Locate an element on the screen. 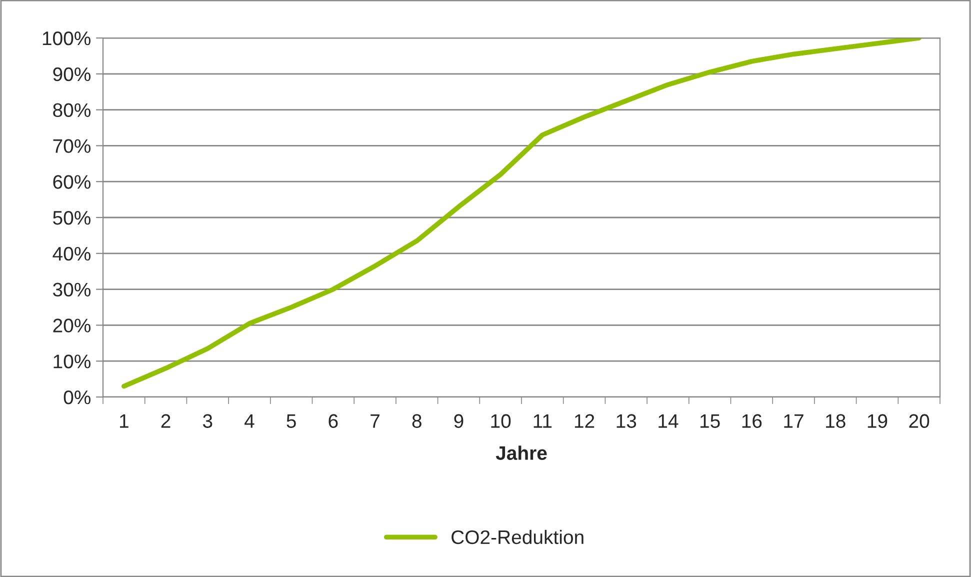 This screenshot has height=577, width=971. x-tick-label: 13 is located at coordinates (626, 421).